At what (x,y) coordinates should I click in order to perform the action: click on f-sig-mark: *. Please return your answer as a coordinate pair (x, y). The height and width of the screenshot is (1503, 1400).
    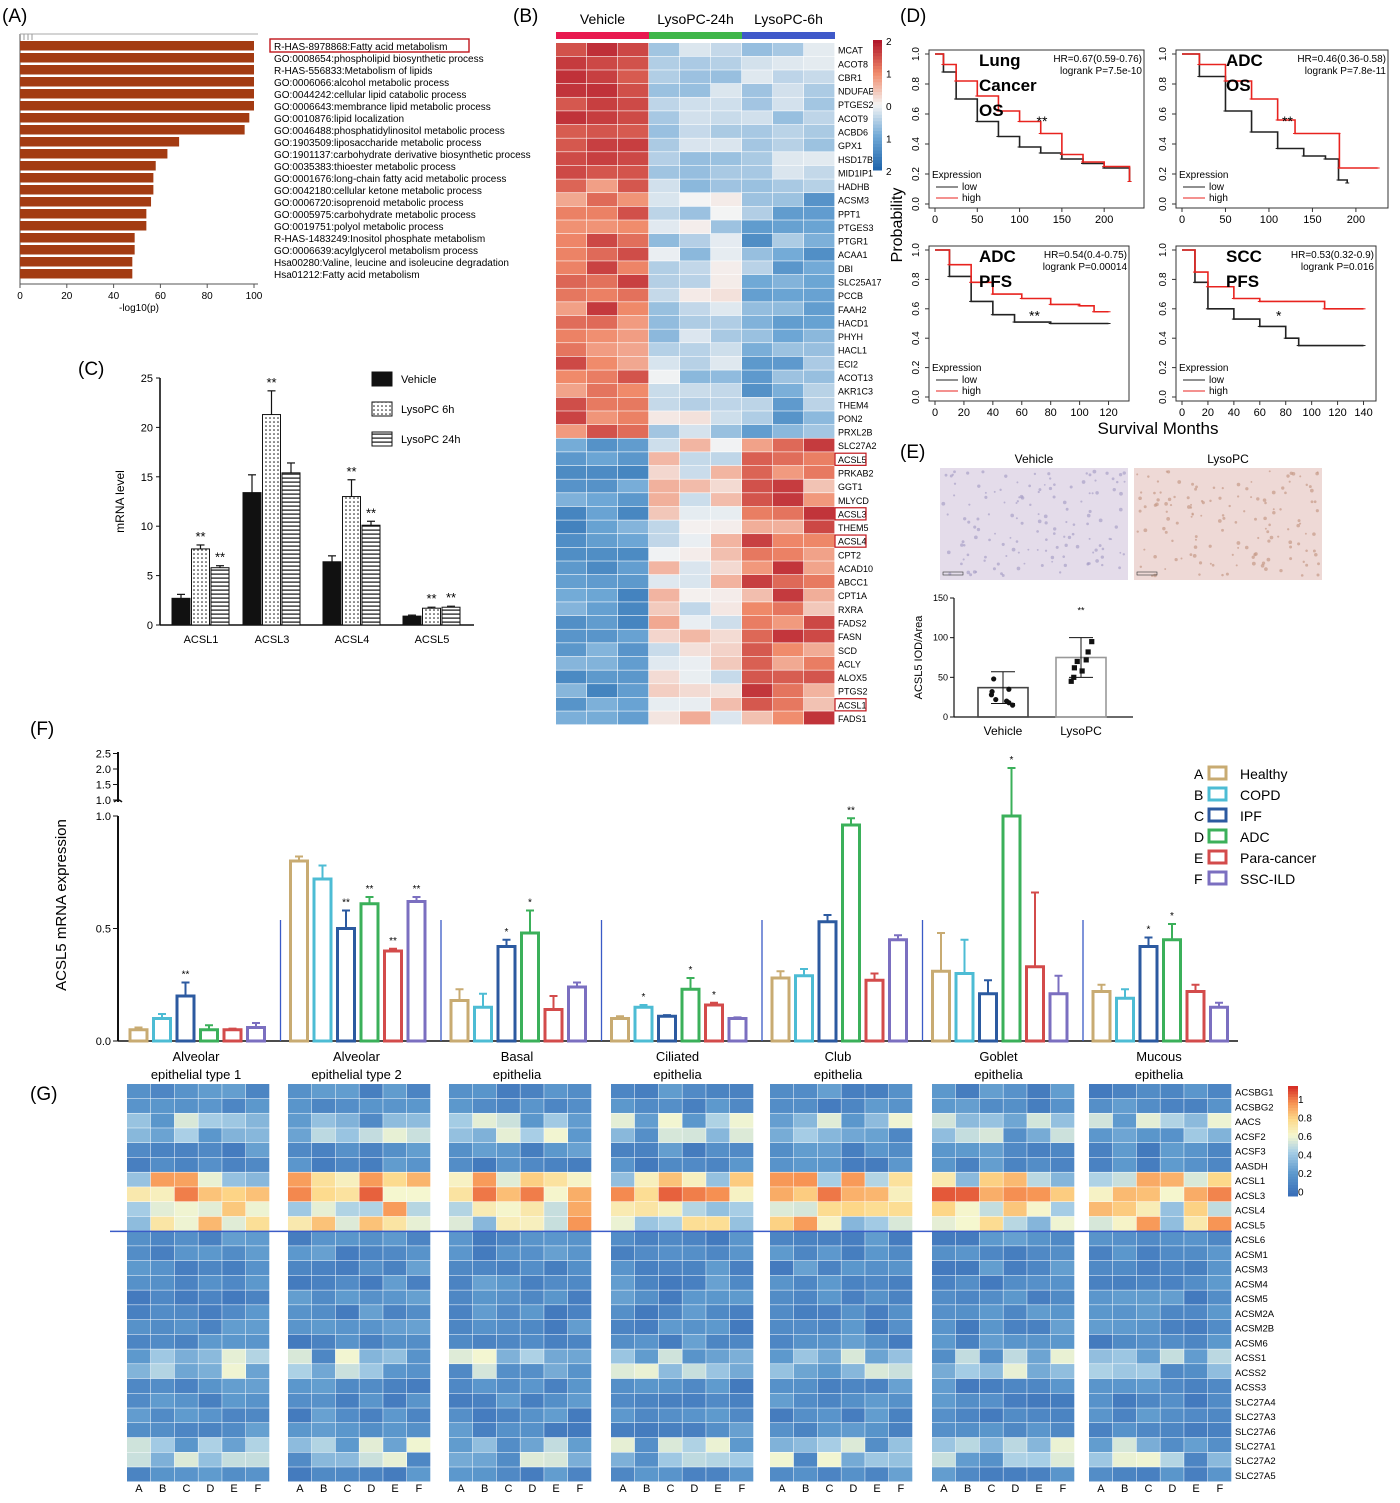
    Looking at the image, I should click on (1172, 916).